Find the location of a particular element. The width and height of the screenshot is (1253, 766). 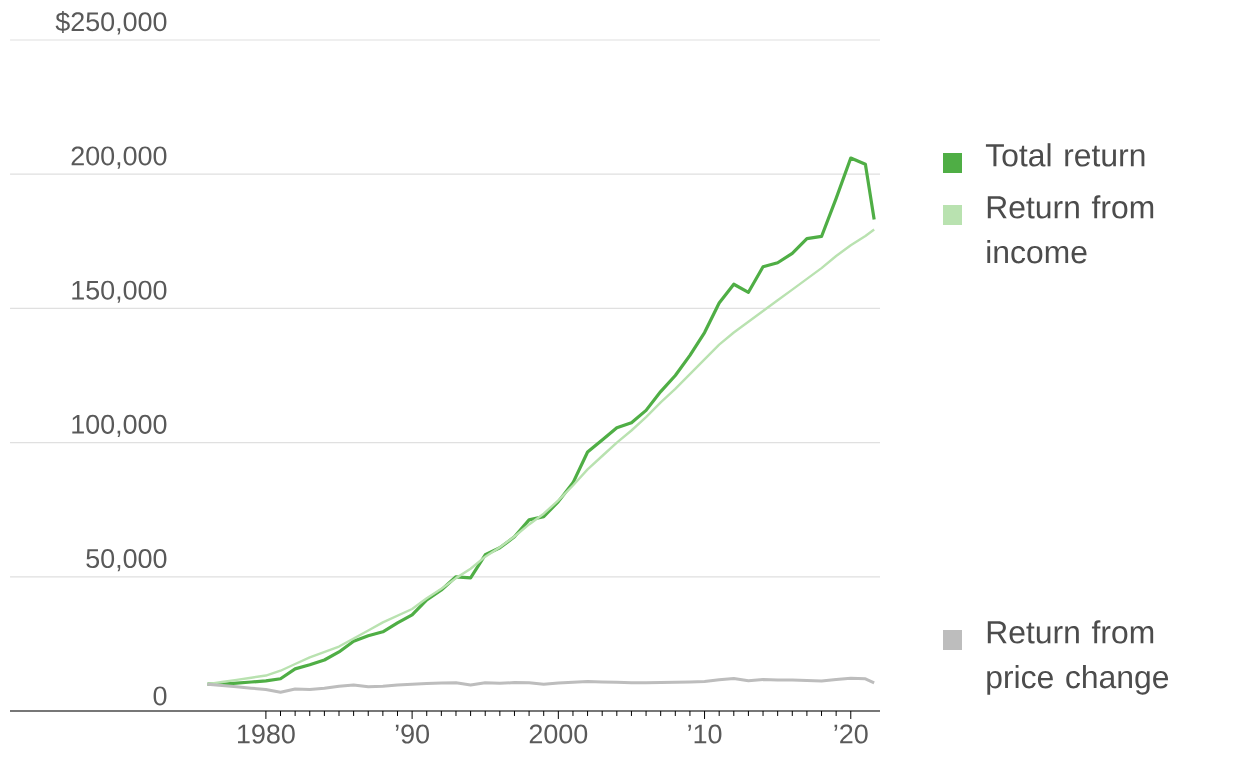

x-tick-label: ’20 is located at coordinates (851, 734).